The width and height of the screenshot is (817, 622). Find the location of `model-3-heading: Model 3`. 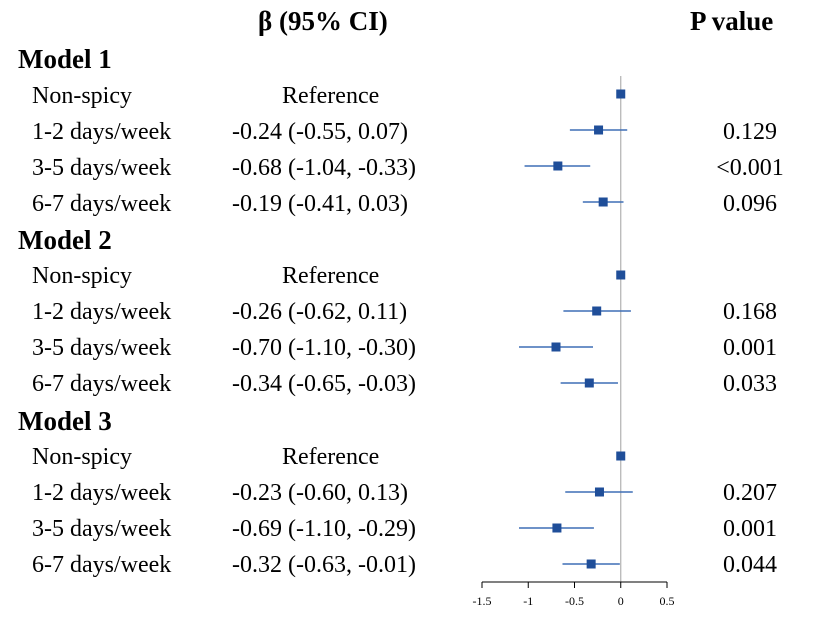

model-3-heading: Model 3 is located at coordinates (65, 421).